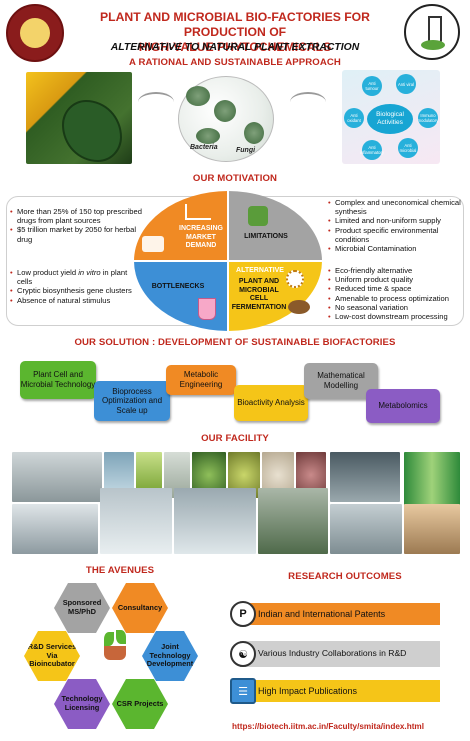  What do you see at coordinates (140, 704) in the screenshot?
I see `avenue-hex: CSR Projects` at bounding box center [140, 704].